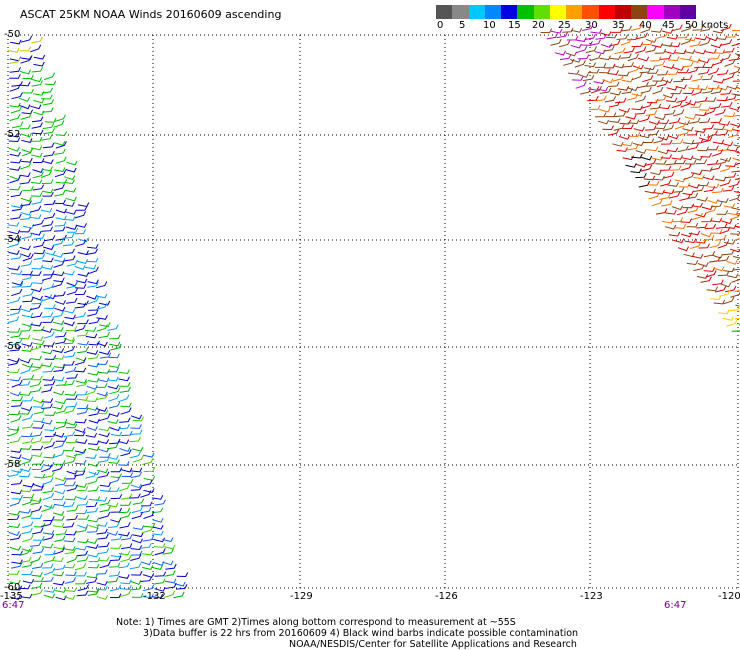 The image size is (740, 650). What do you see at coordinates (675, 605) in the screenshot?
I see `swath-time-right: 6:47` at bounding box center [675, 605].